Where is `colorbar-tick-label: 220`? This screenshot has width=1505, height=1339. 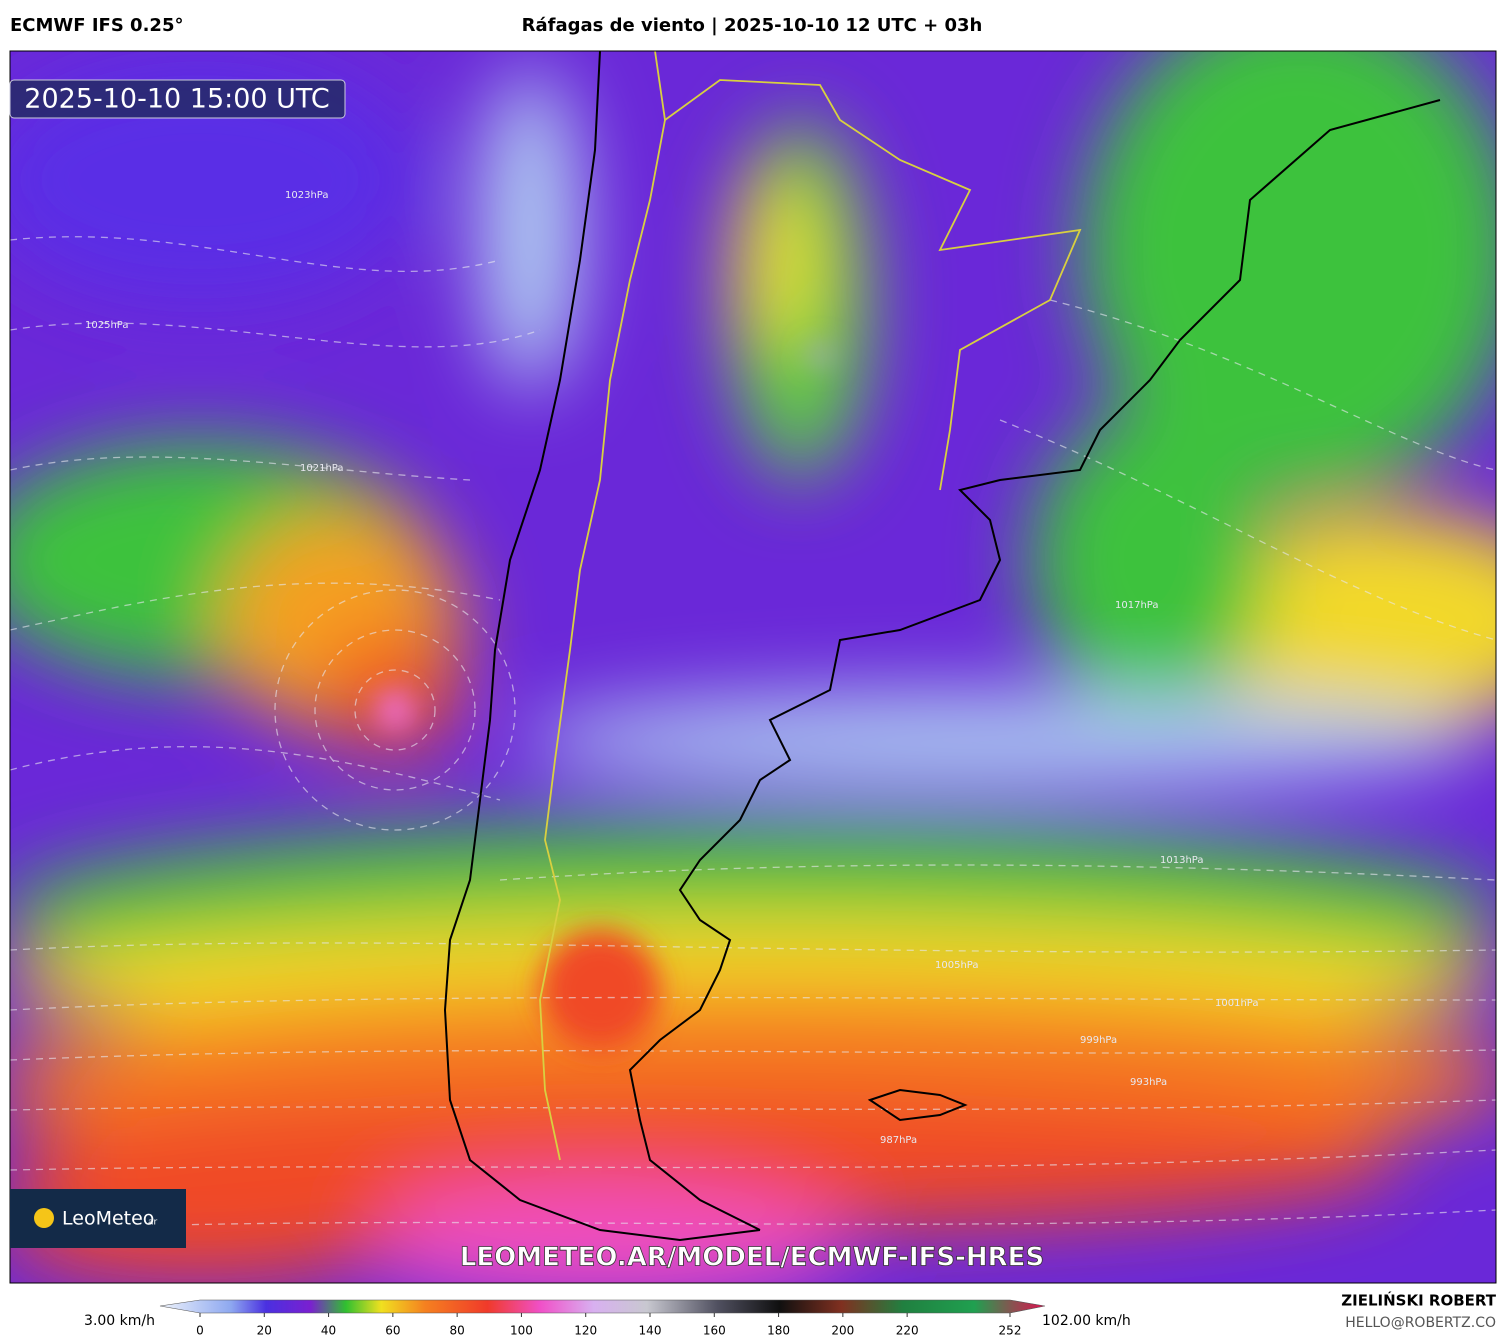 colorbar-tick-label: 220 is located at coordinates (907, 1331).